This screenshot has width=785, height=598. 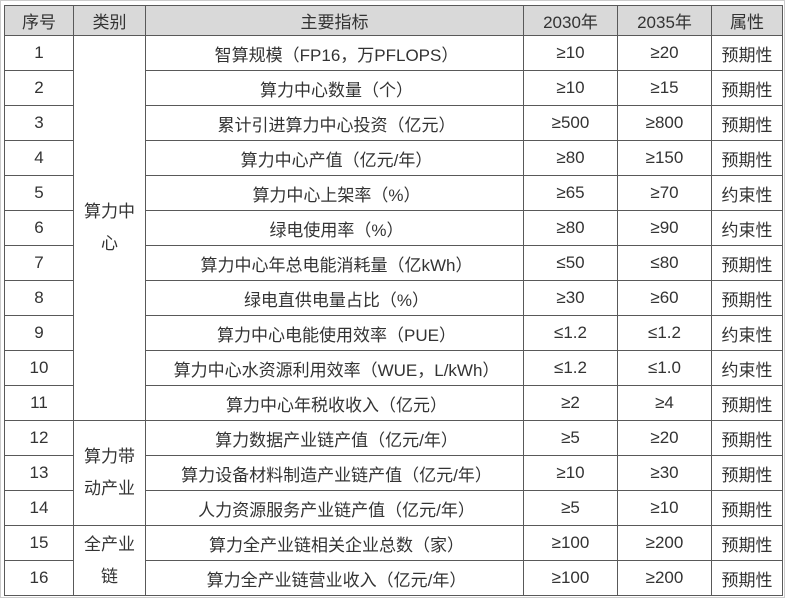 I want to click on indicator-cell: 算力中心水资源利用效率（WUE，L/kWh）, so click(x=334, y=368).